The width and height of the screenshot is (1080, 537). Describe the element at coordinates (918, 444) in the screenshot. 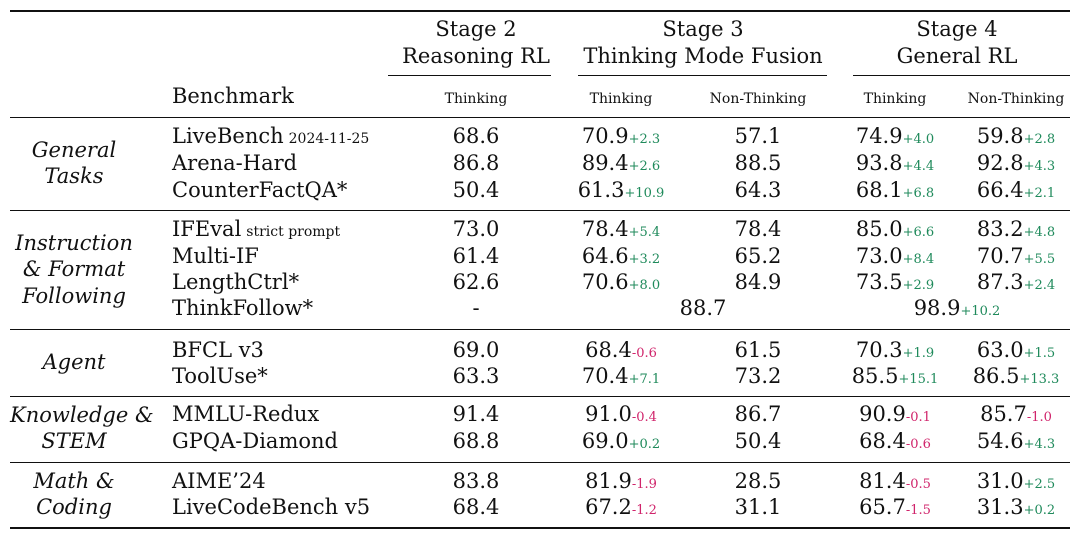

I see `delta-negative: -0.6` at that location.